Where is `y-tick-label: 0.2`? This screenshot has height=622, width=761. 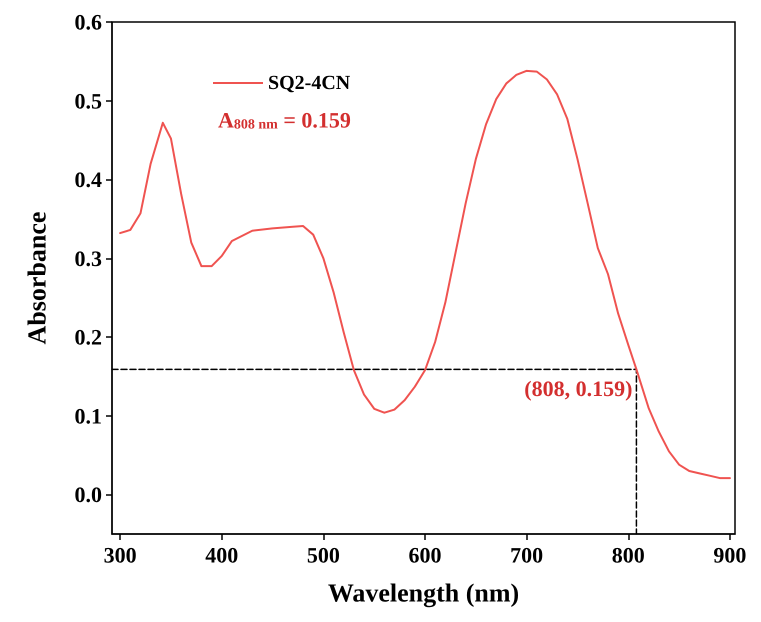 y-tick-label: 0.2 is located at coordinates (88, 337).